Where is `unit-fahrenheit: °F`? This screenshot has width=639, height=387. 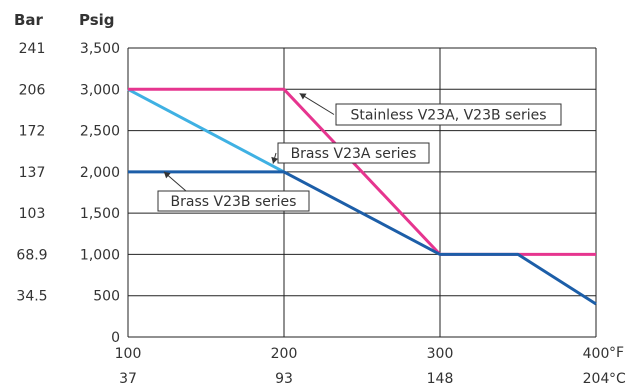
unit-fahrenheit: °F is located at coordinates (616, 353).